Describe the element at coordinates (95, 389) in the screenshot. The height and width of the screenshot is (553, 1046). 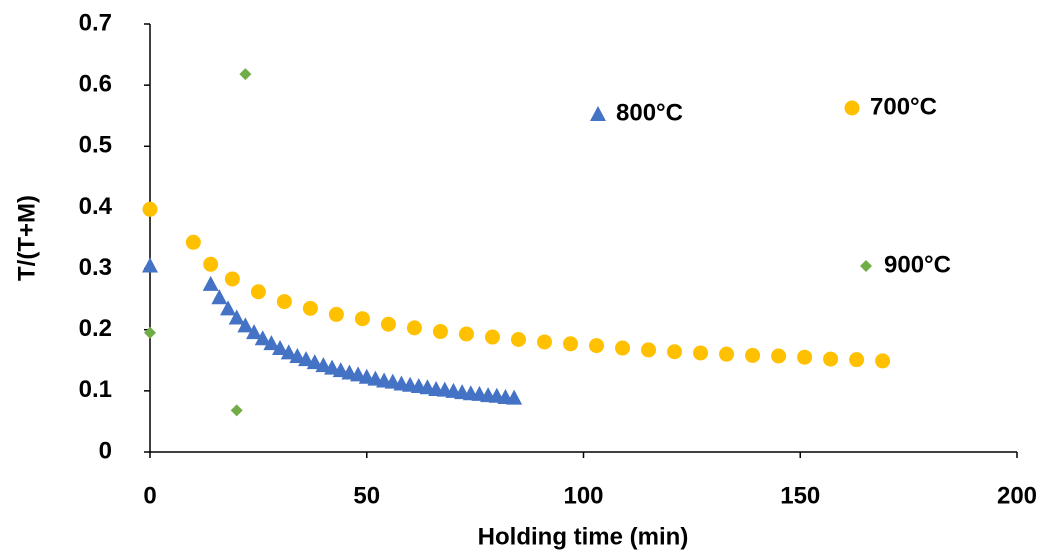
I see `y-tick-label: 0.1` at that location.